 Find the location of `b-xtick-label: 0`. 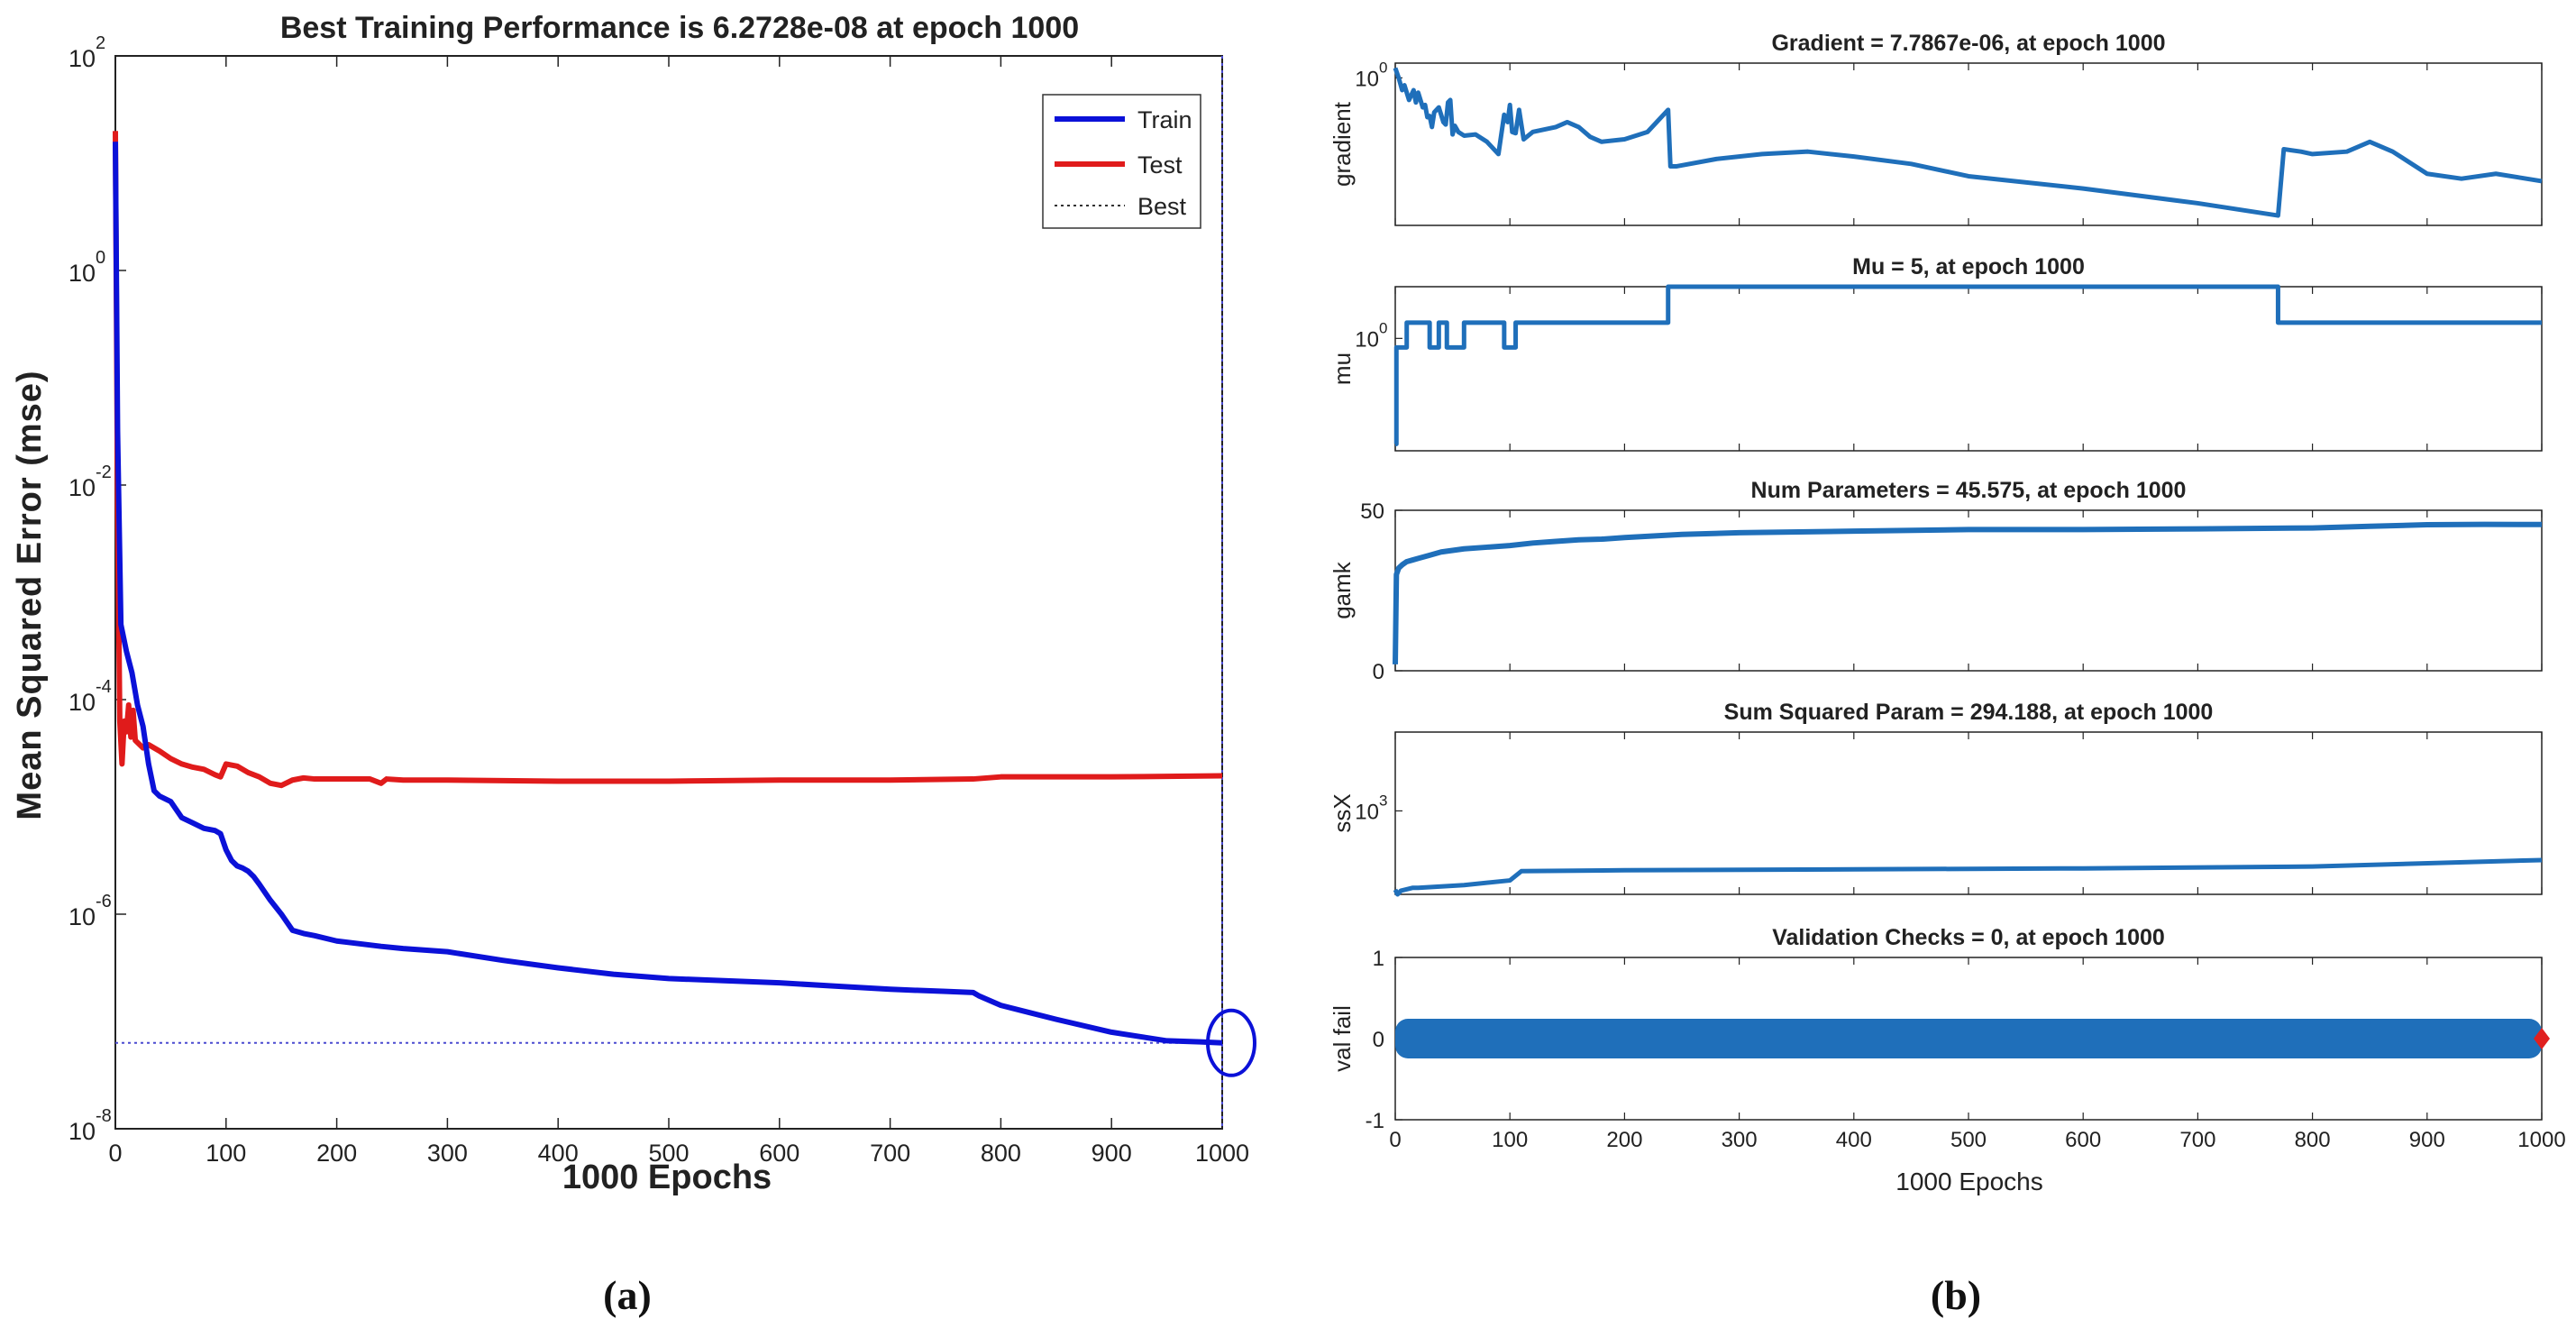

b-xtick-label: 0 is located at coordinates (1395, 1140).